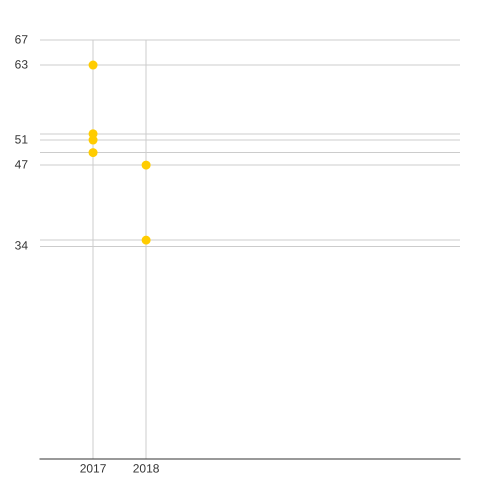 This screenshot has width=500, height=500. What do you see at coordinates (21, 164) in the screenshot?
I see `y-tick-label: 47` at bounding box center [21, 164].